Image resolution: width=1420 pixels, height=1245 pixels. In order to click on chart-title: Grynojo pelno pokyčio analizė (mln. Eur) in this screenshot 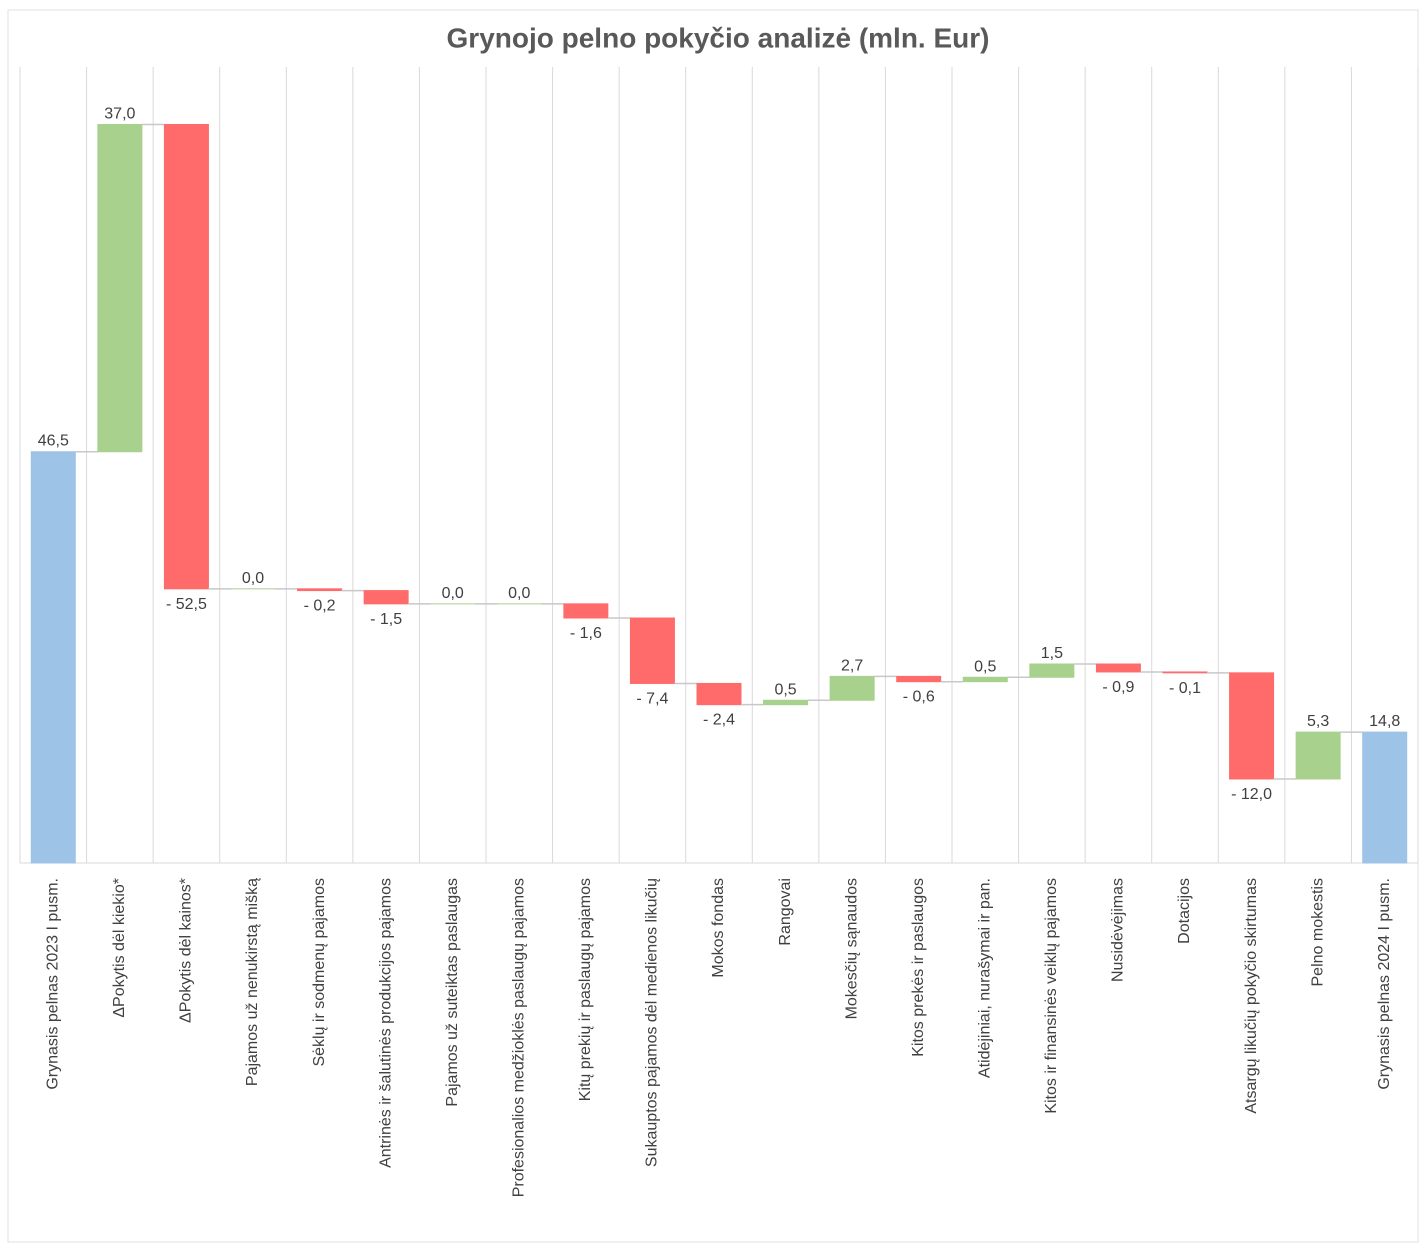, I will do `click(718, 37)`.